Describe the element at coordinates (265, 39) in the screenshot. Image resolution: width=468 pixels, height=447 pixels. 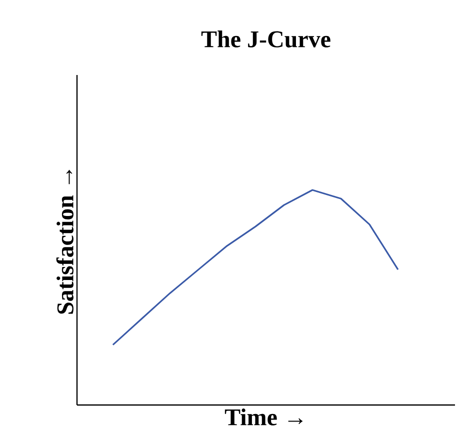
I see `chart-title: The J-Curve` at that location.